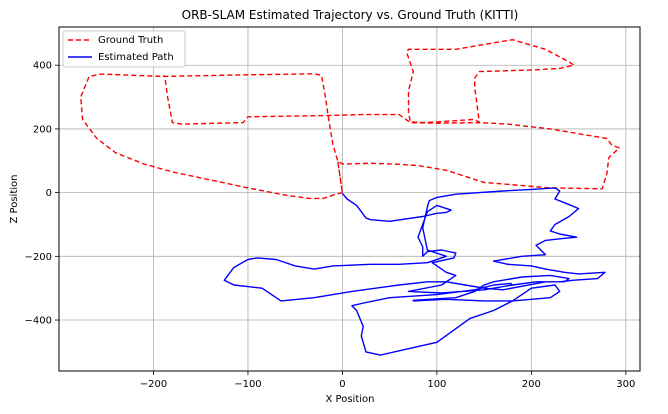 This screenshot has height=414, width=668. I want to click on y-tick-label: −200, so click(38, 257).